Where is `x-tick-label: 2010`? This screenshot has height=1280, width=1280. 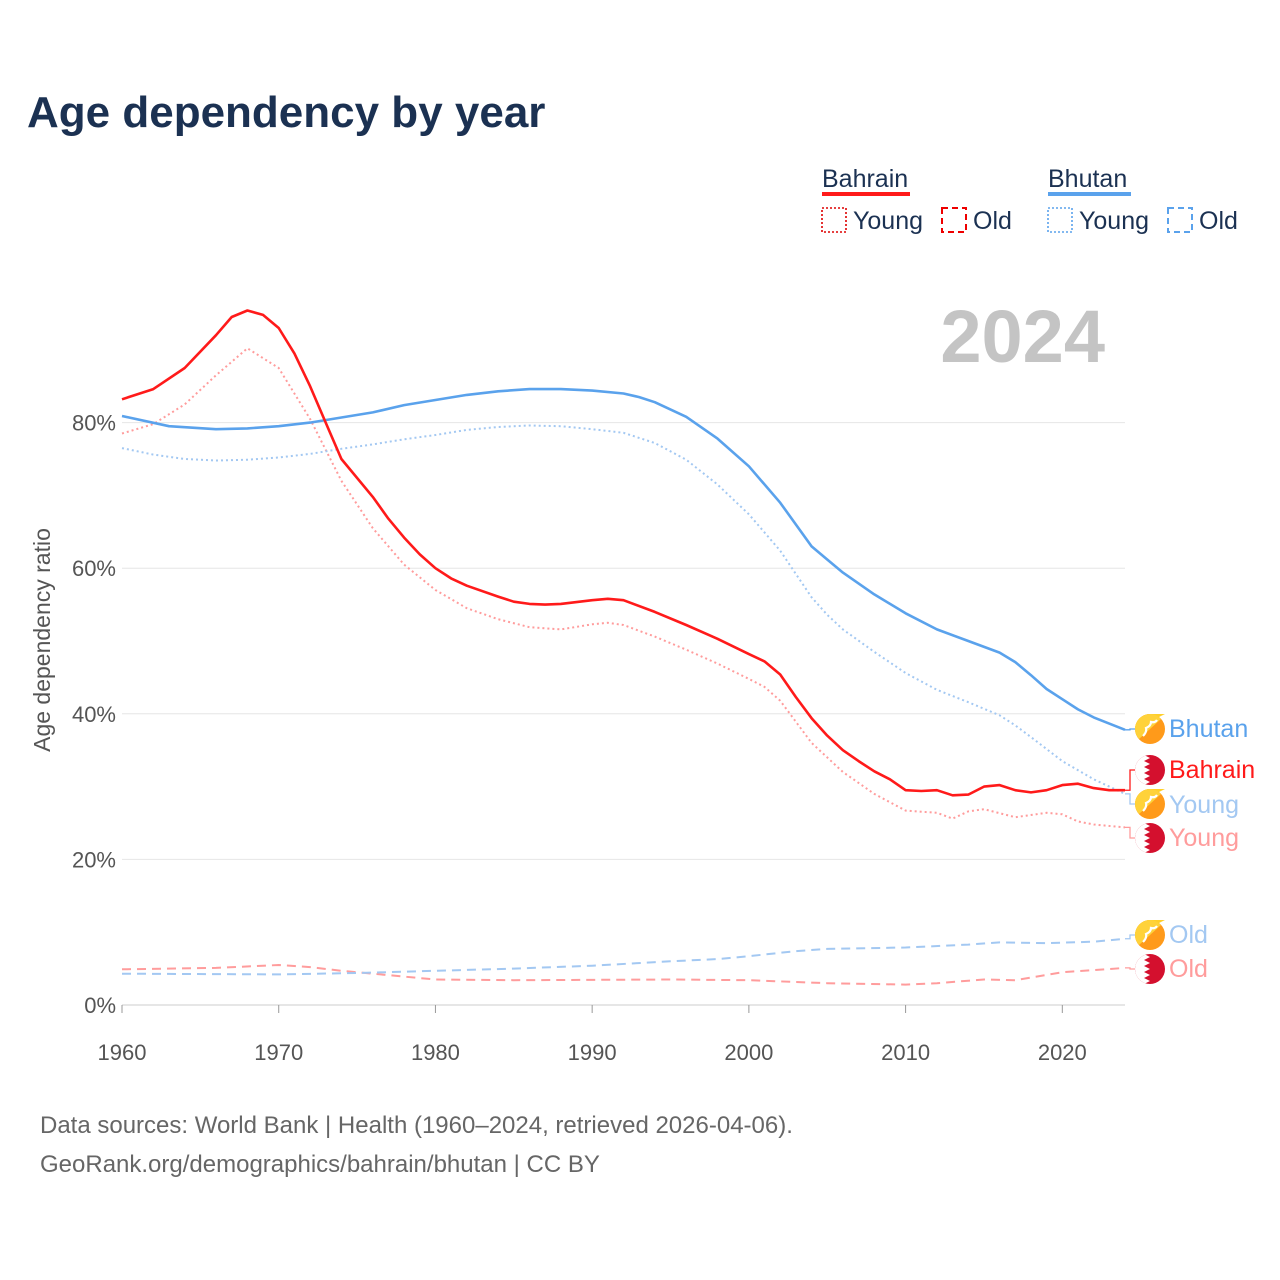 x-tick-label: 2010 is located at coordinates (905, 1052).